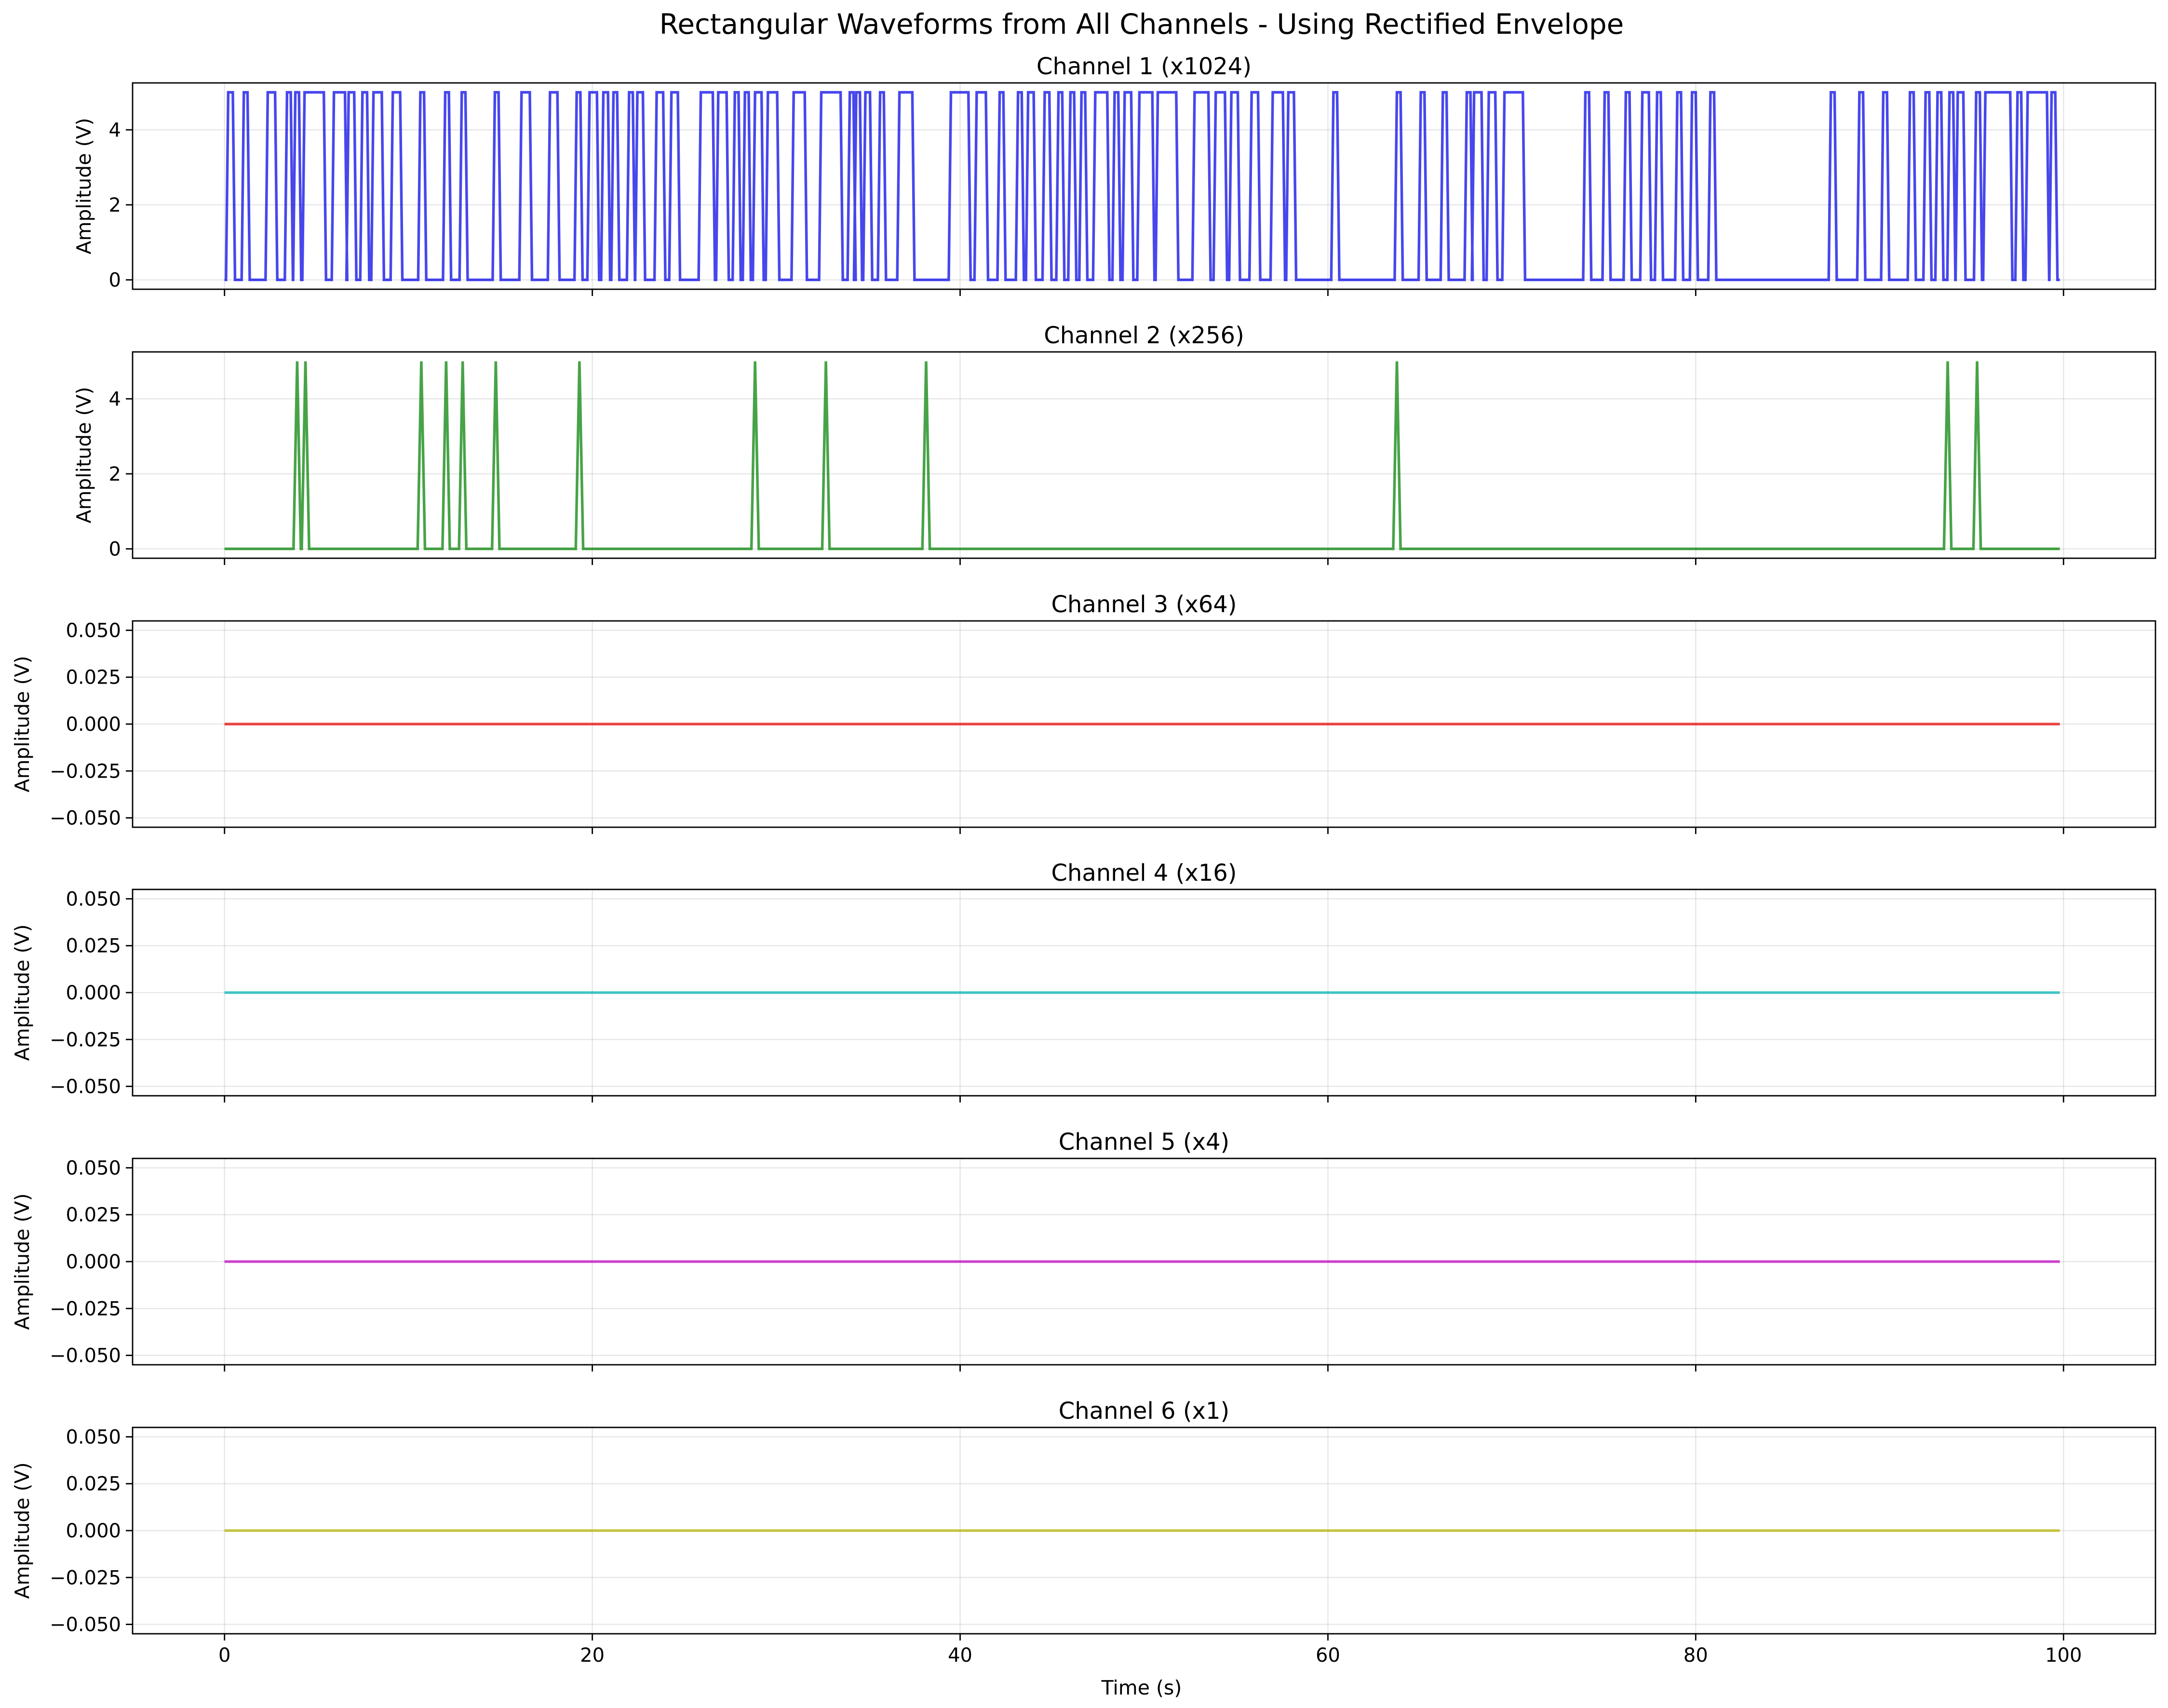 This screenshot has width=2168, height=1708. Describe the element at coordinates (960, 1655) in the screenshot. I see `x-tick-label: 40` at that location.